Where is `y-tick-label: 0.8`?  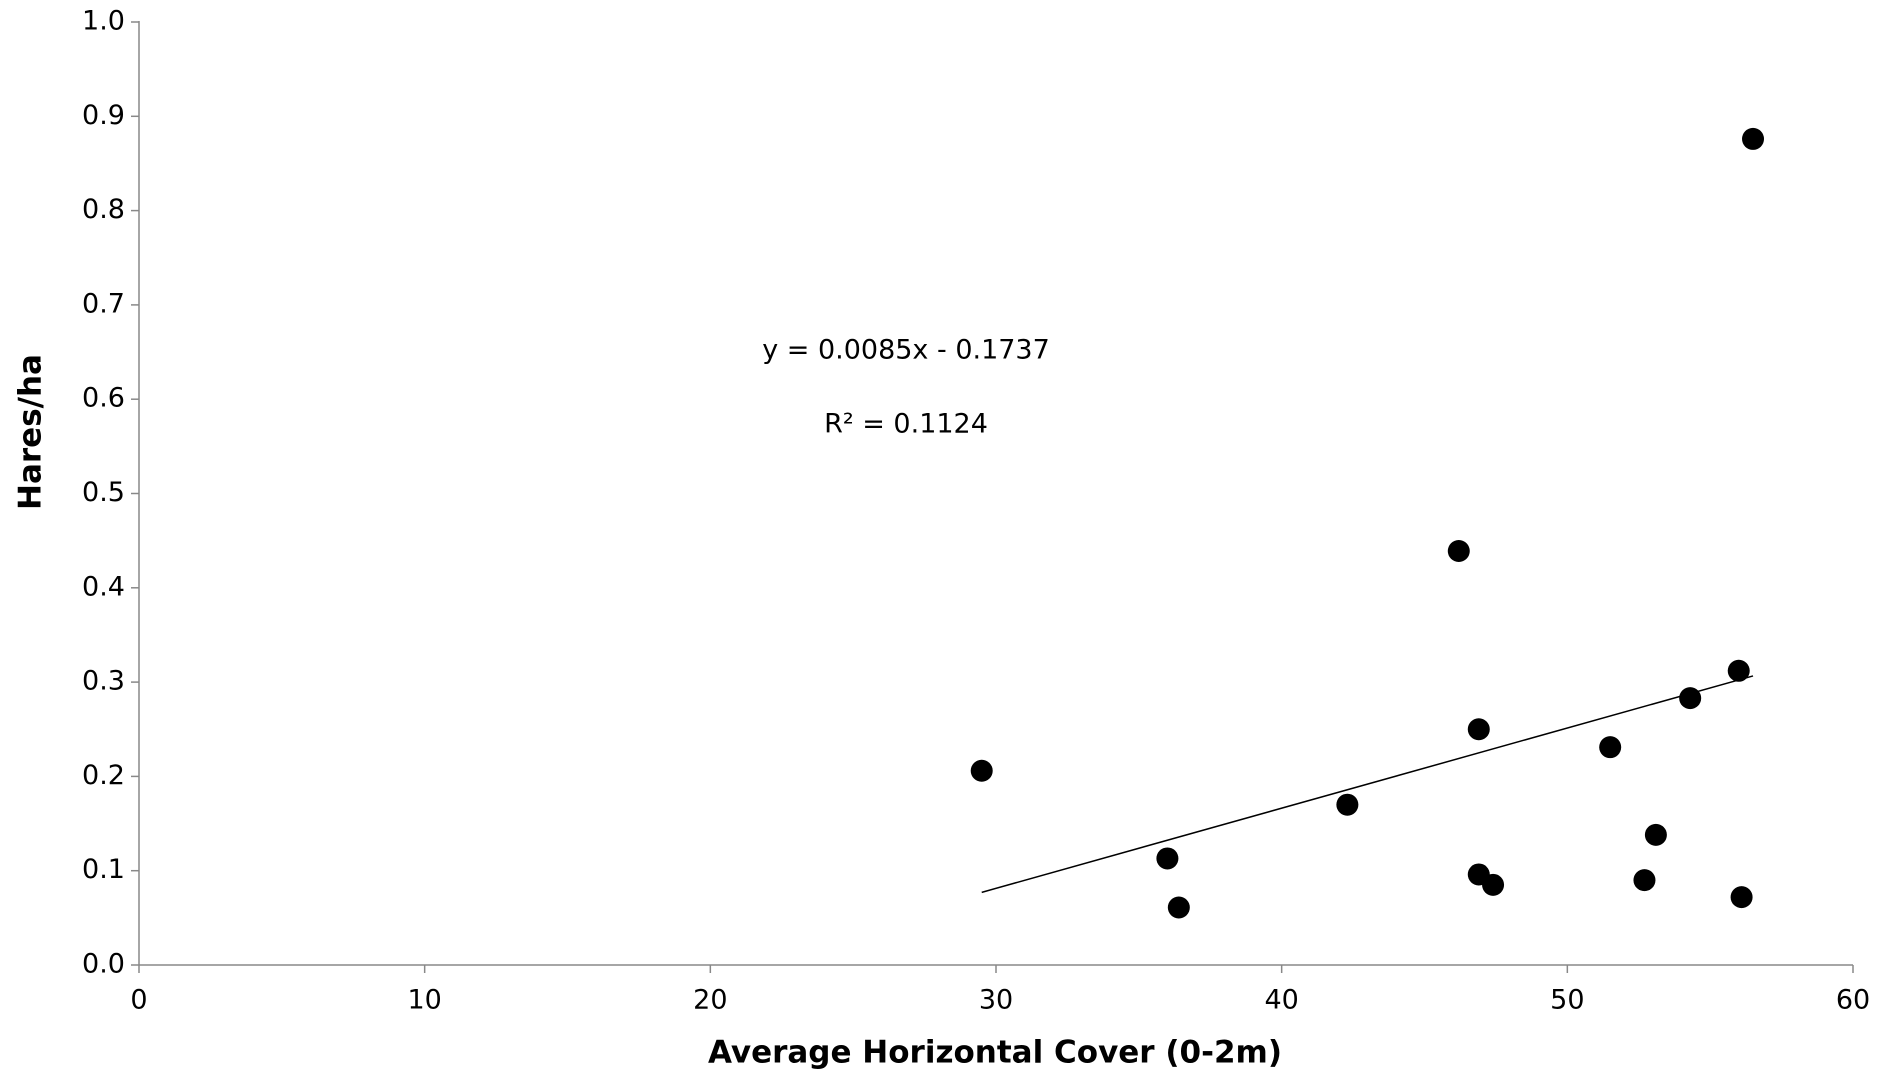
y-tick-label: 0.8 is located at coordinates (103, 209).